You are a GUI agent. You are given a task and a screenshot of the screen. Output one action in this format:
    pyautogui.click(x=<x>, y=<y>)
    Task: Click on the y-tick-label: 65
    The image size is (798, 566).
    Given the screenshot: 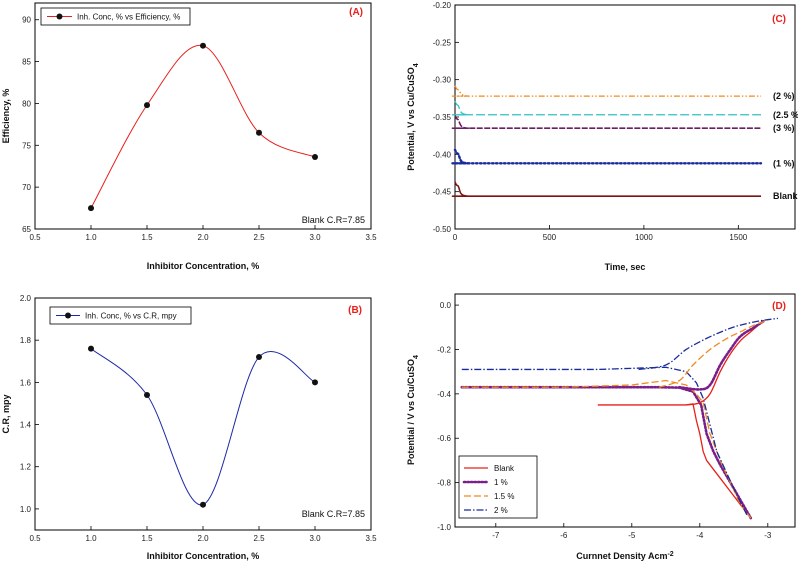 What is the action you would take?
    pyautogui.click(x=26, y=229)
    